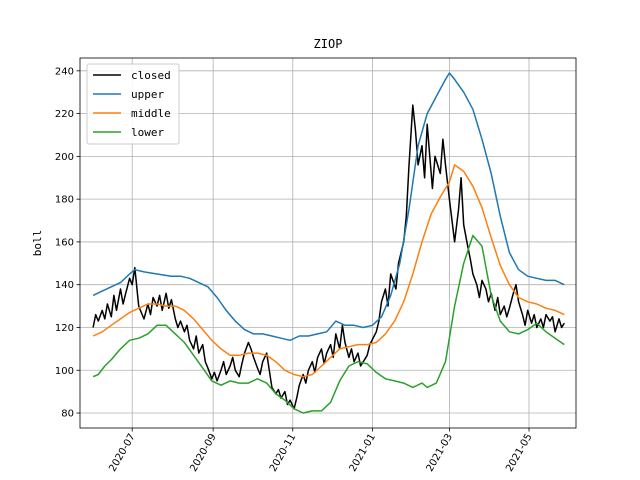 This screenshot has width=640, height=480. Describe the element at coordinates (147, 132) in the screenshot. I see `legend-label-lower: lower` at that location.